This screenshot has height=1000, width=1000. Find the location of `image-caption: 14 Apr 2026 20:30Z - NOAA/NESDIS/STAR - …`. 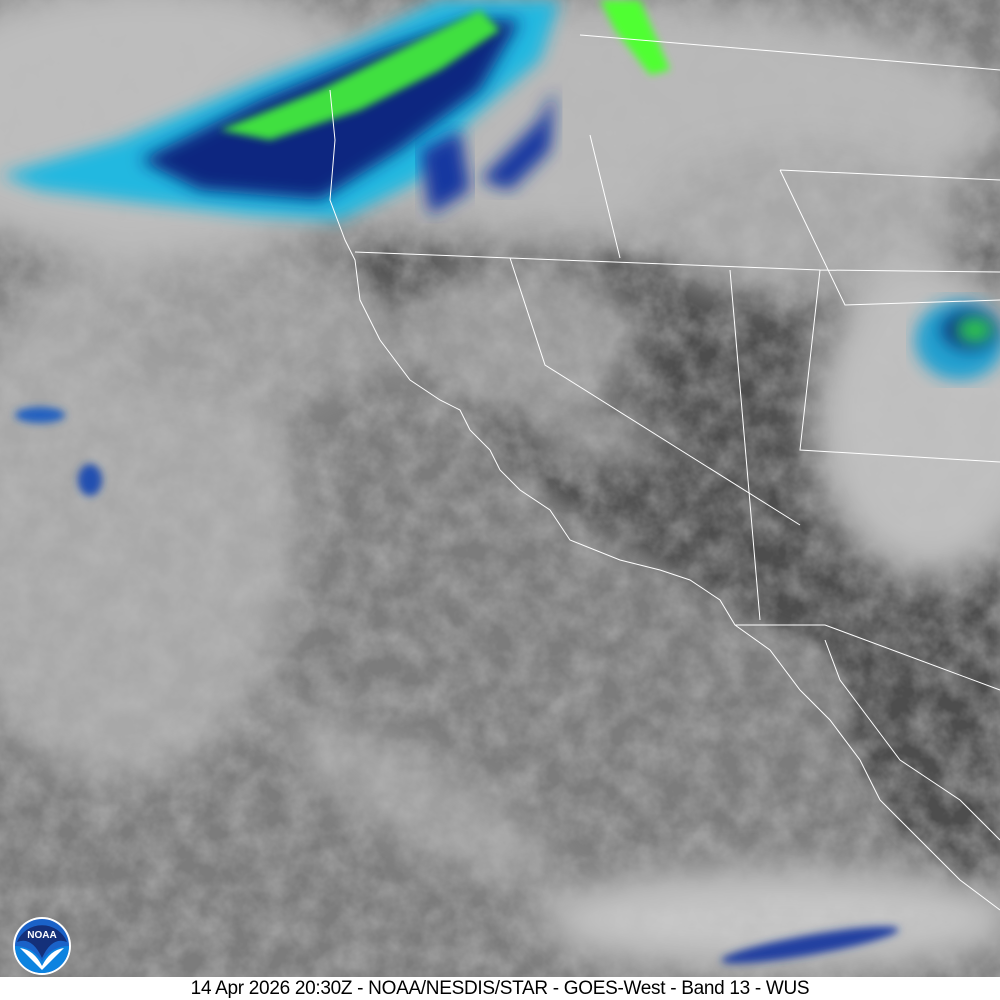

image-caption: 14 Apr 2026 20:30Z - NOAA/NESDIS/STAR - … is located at coordinates (500, 988).